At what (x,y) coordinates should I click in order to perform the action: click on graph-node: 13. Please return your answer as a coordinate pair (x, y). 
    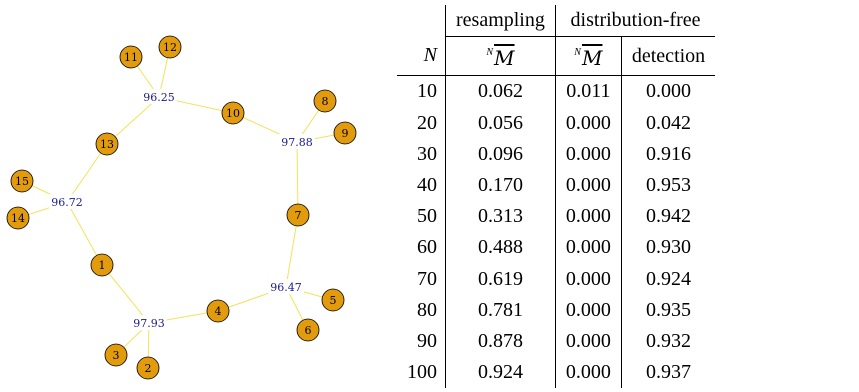
    Looking at the image, I should click on (107, 144).